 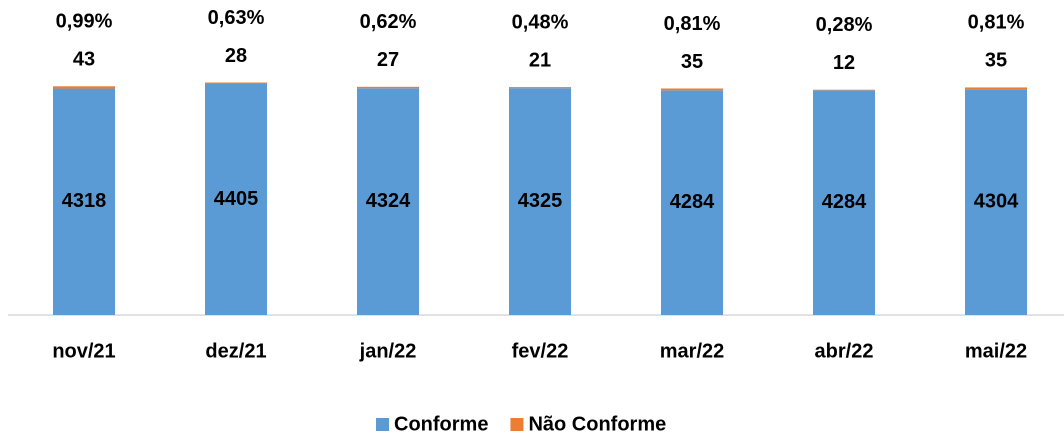 I want to click on legend-label: Não Conforme, so click(x=597, y=424).